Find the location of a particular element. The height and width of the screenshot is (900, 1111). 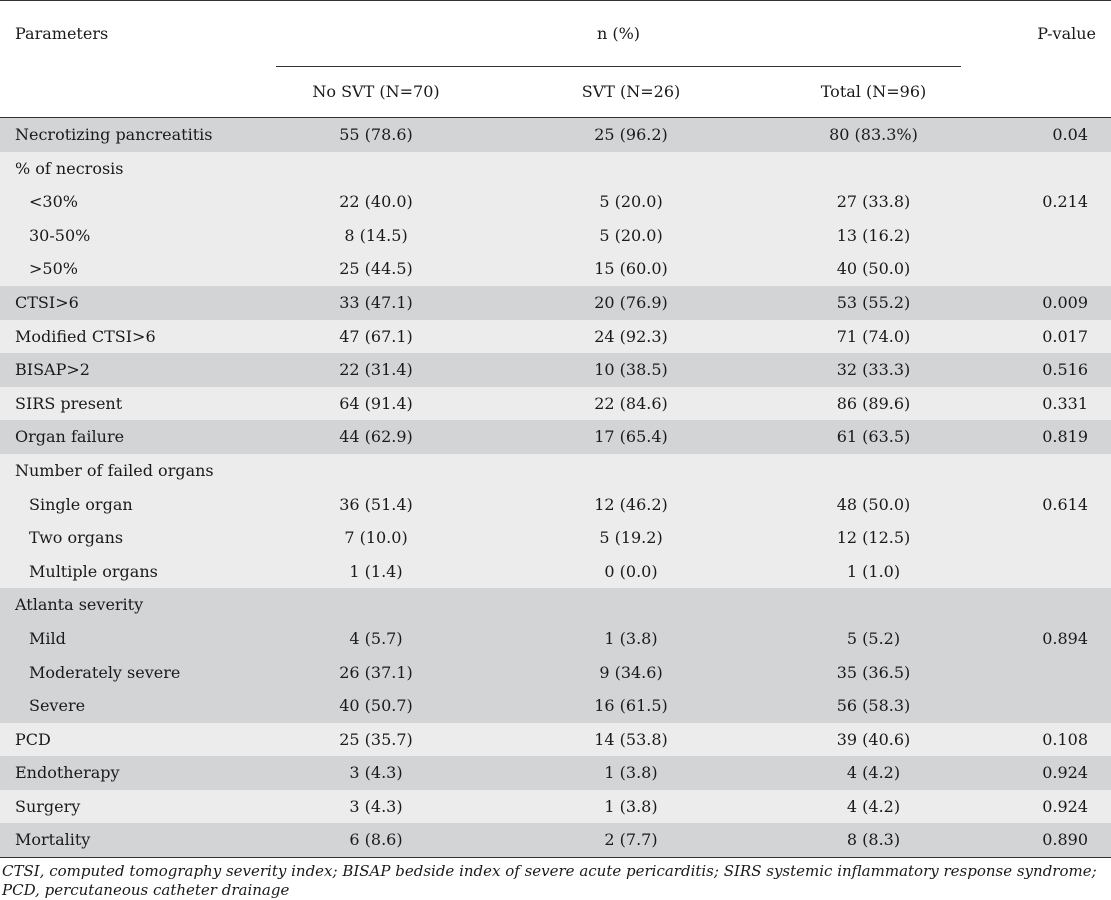

cell-svt: 5 (20.0) is located at coordinates (631, 235).